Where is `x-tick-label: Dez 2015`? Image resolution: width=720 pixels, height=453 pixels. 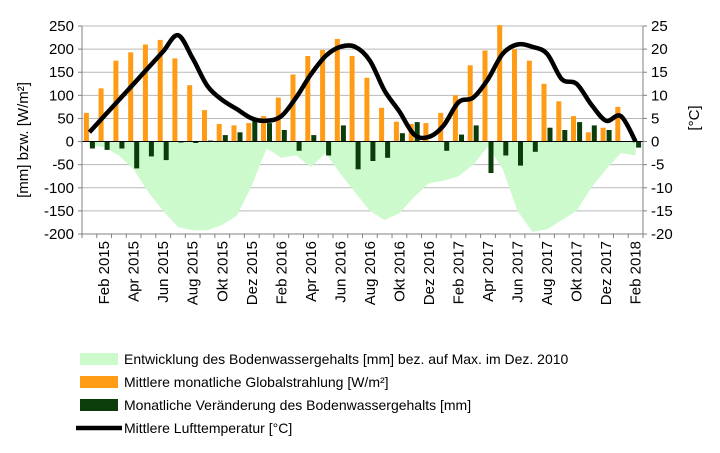 x-tick-label: Dez 2015 is located at coordinates (252, 273).